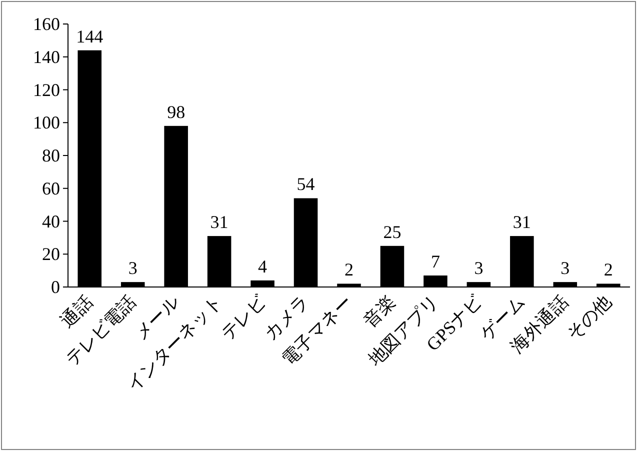 The image size is (637, 451). Describe the element at coordinates (51, 221) in the screenshot. I see `y-tick-label: 40` at that location.